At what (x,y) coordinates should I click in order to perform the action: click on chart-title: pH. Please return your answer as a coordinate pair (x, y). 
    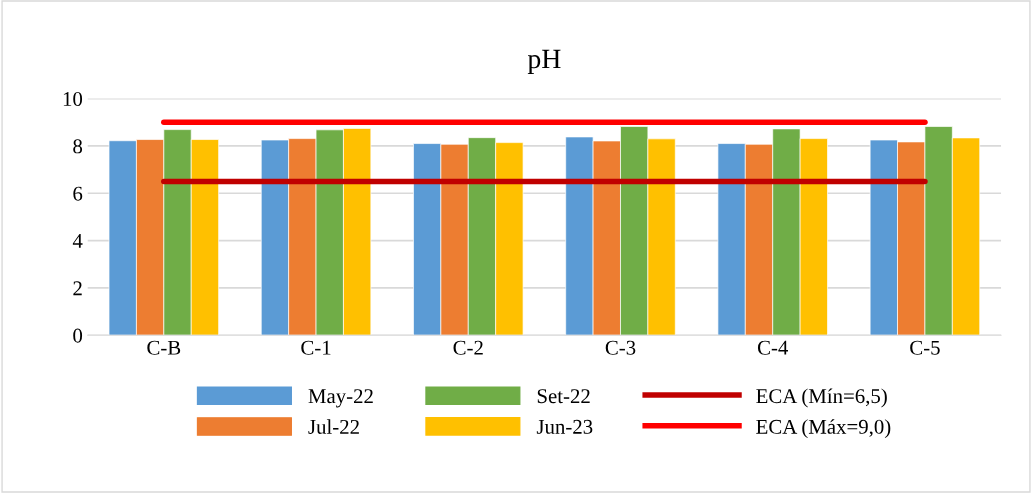
    Looking at the image, I should click on (544, 61).